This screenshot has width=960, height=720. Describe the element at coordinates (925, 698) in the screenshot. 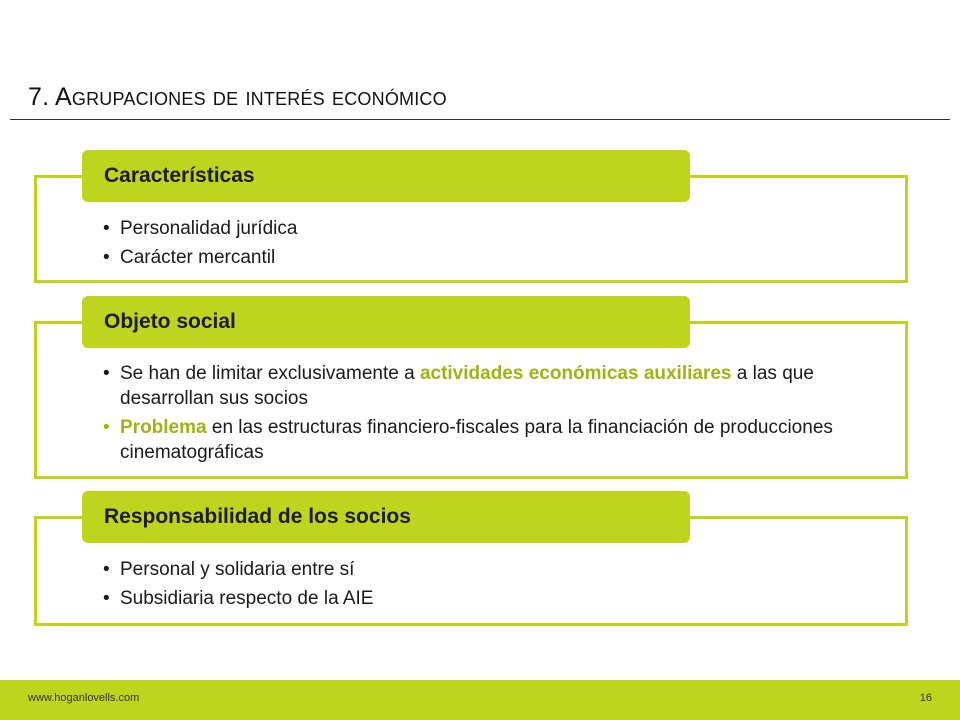

I see `page-number: 16` at that location.